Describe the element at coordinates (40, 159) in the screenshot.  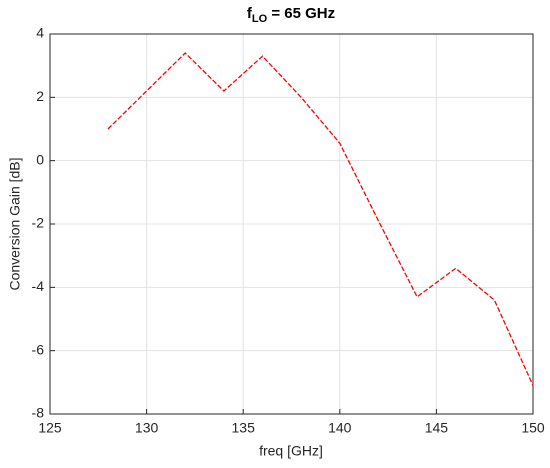
I see `y-tick-label: 0` at that location.